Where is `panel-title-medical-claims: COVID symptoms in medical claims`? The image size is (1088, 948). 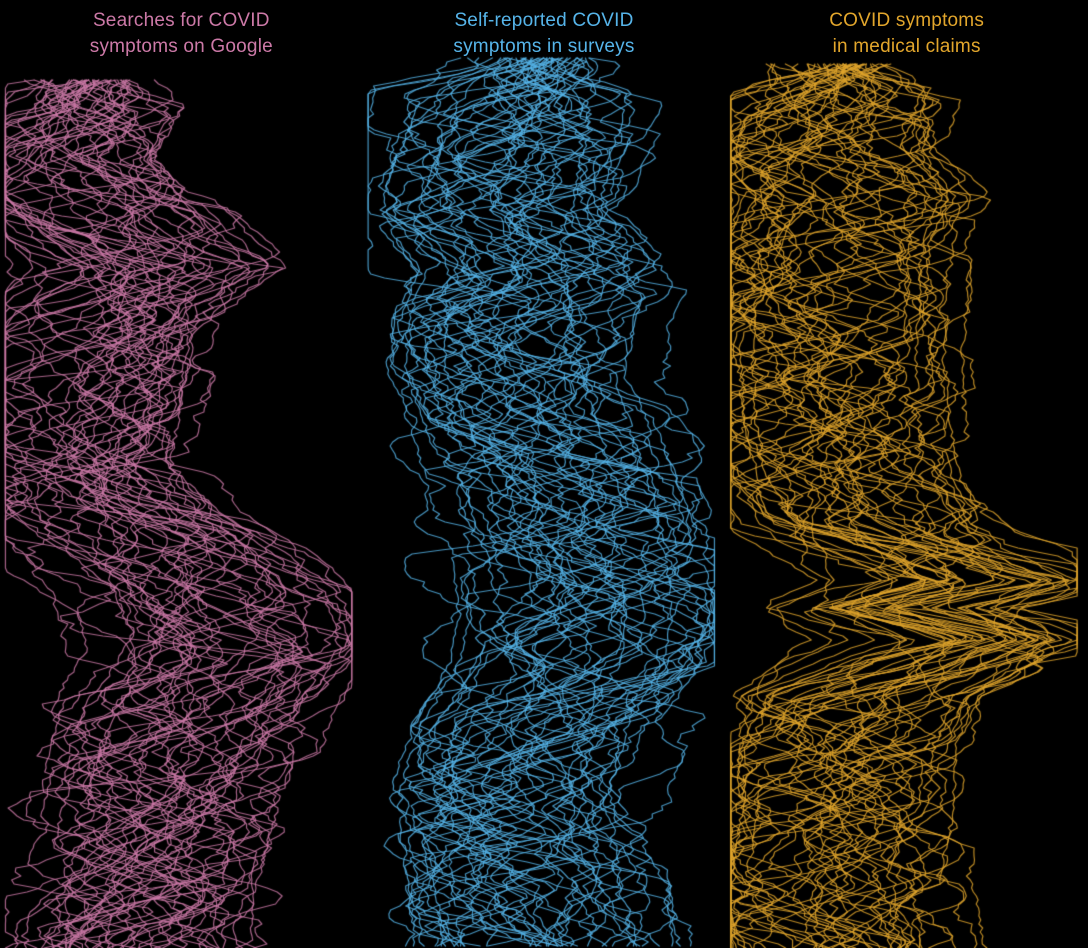 panel-title-medical-claims: COVID symptoms in medical claims is located at coordinates (906, 34).